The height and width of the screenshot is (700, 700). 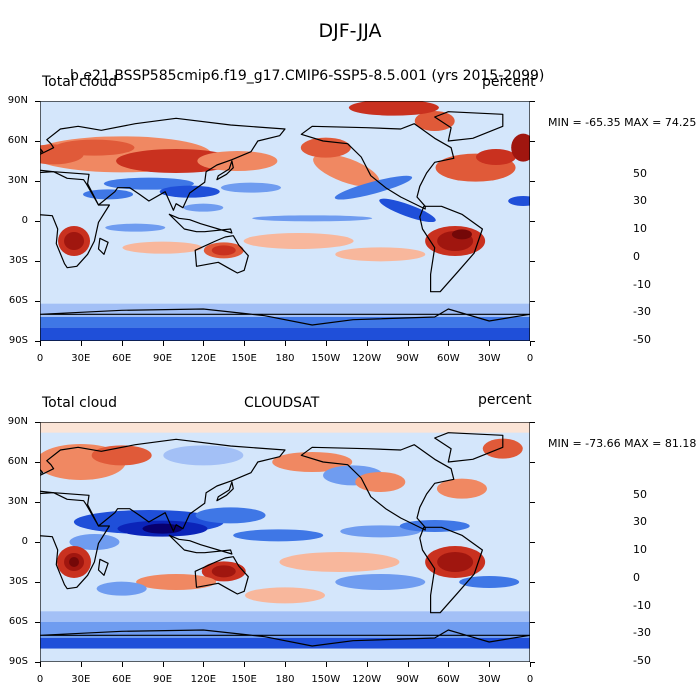 I want to click on lon-tick-label: 60W, so click(x=448, y=358).